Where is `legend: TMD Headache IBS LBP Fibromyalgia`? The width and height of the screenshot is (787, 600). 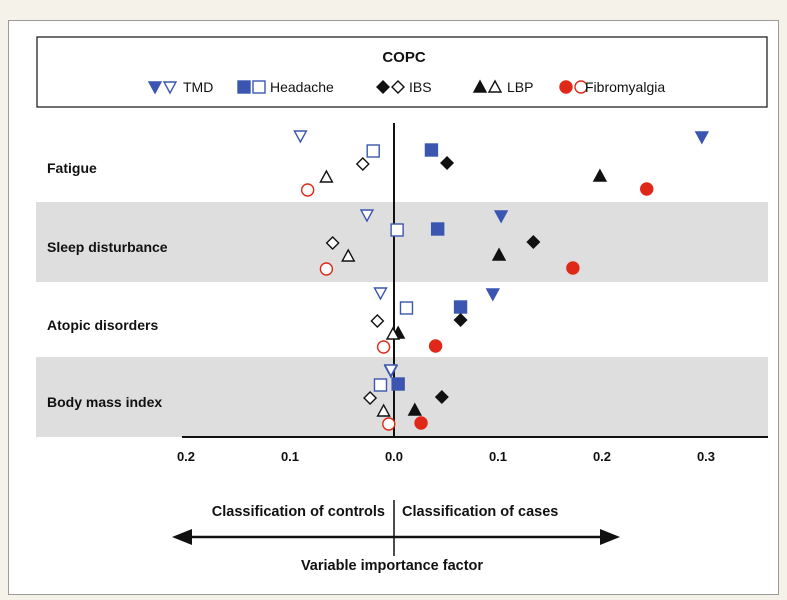 legend: TMD Headache IBS LBP Fibromyalgia is located at coordinates (406, 87).